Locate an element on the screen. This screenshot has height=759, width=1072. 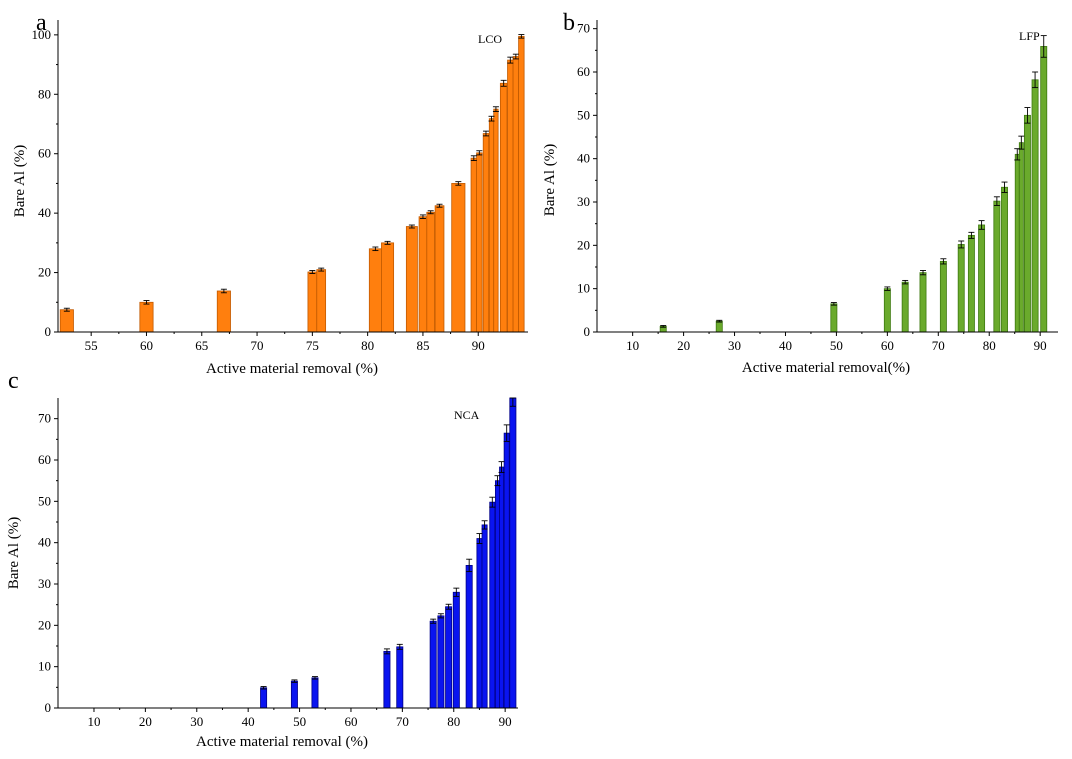
x-axis-label-b: Active material removal(%) is located at coordinates (826, 368).